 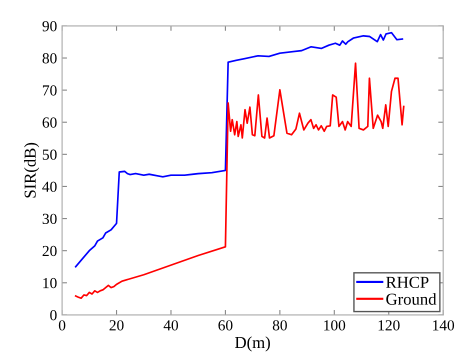 What do you see at coordinates (171, 325) in the screenshot?
I see `x-tick-label: 40` at bounding box center [171, 325].